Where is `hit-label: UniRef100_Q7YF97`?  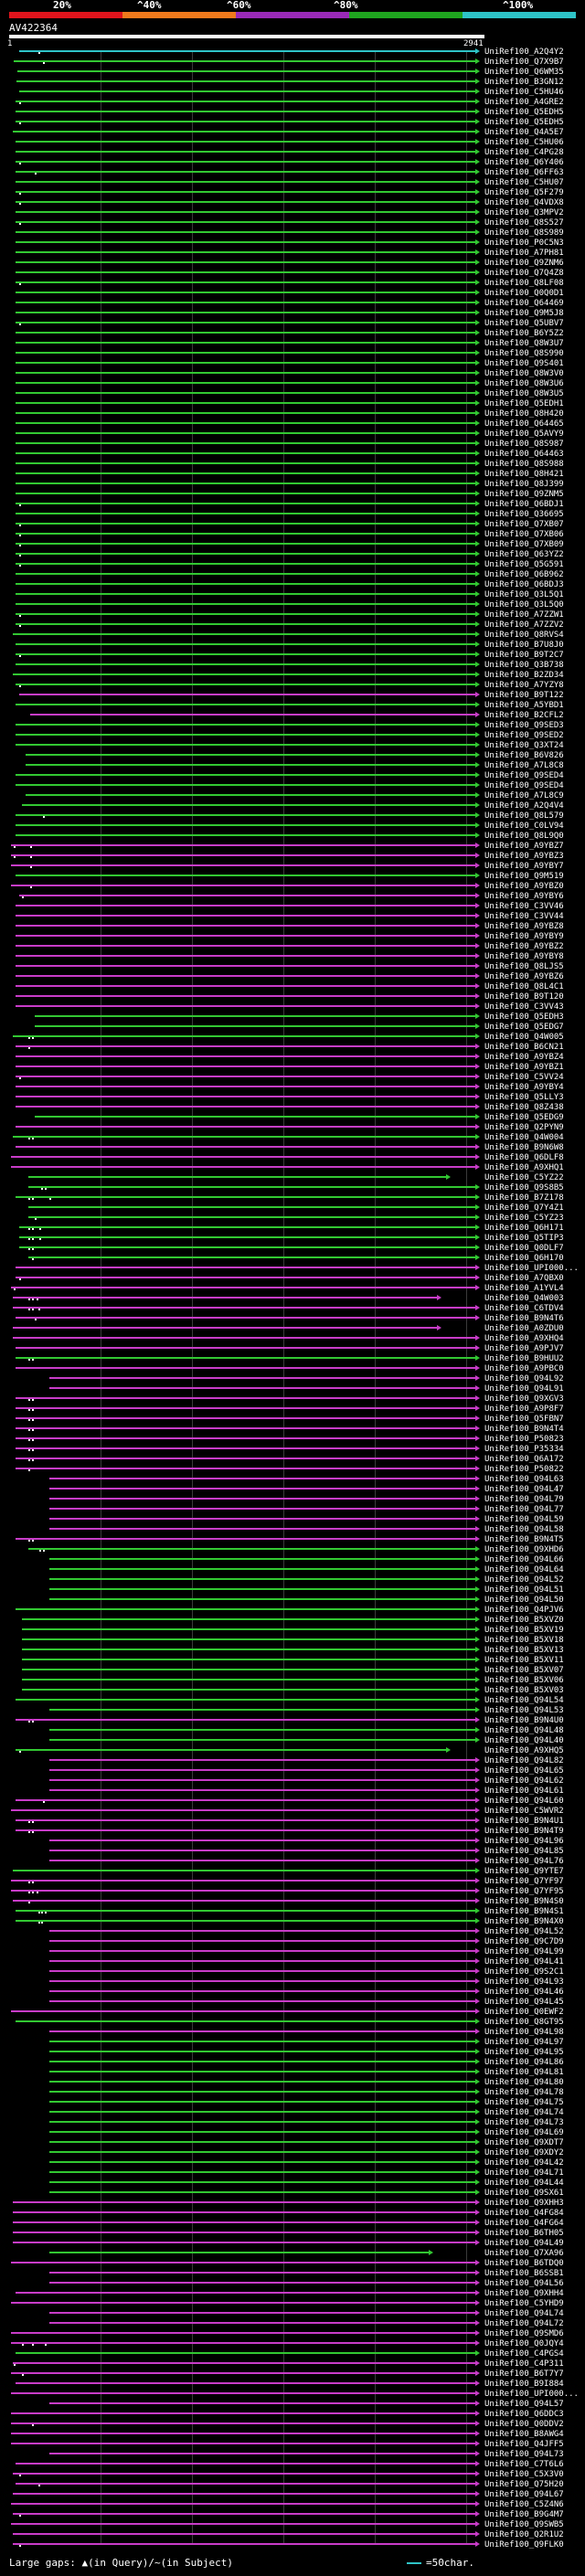
hit-label: UniRef100_Q7YF97 is located at coordinates (524, 1881).